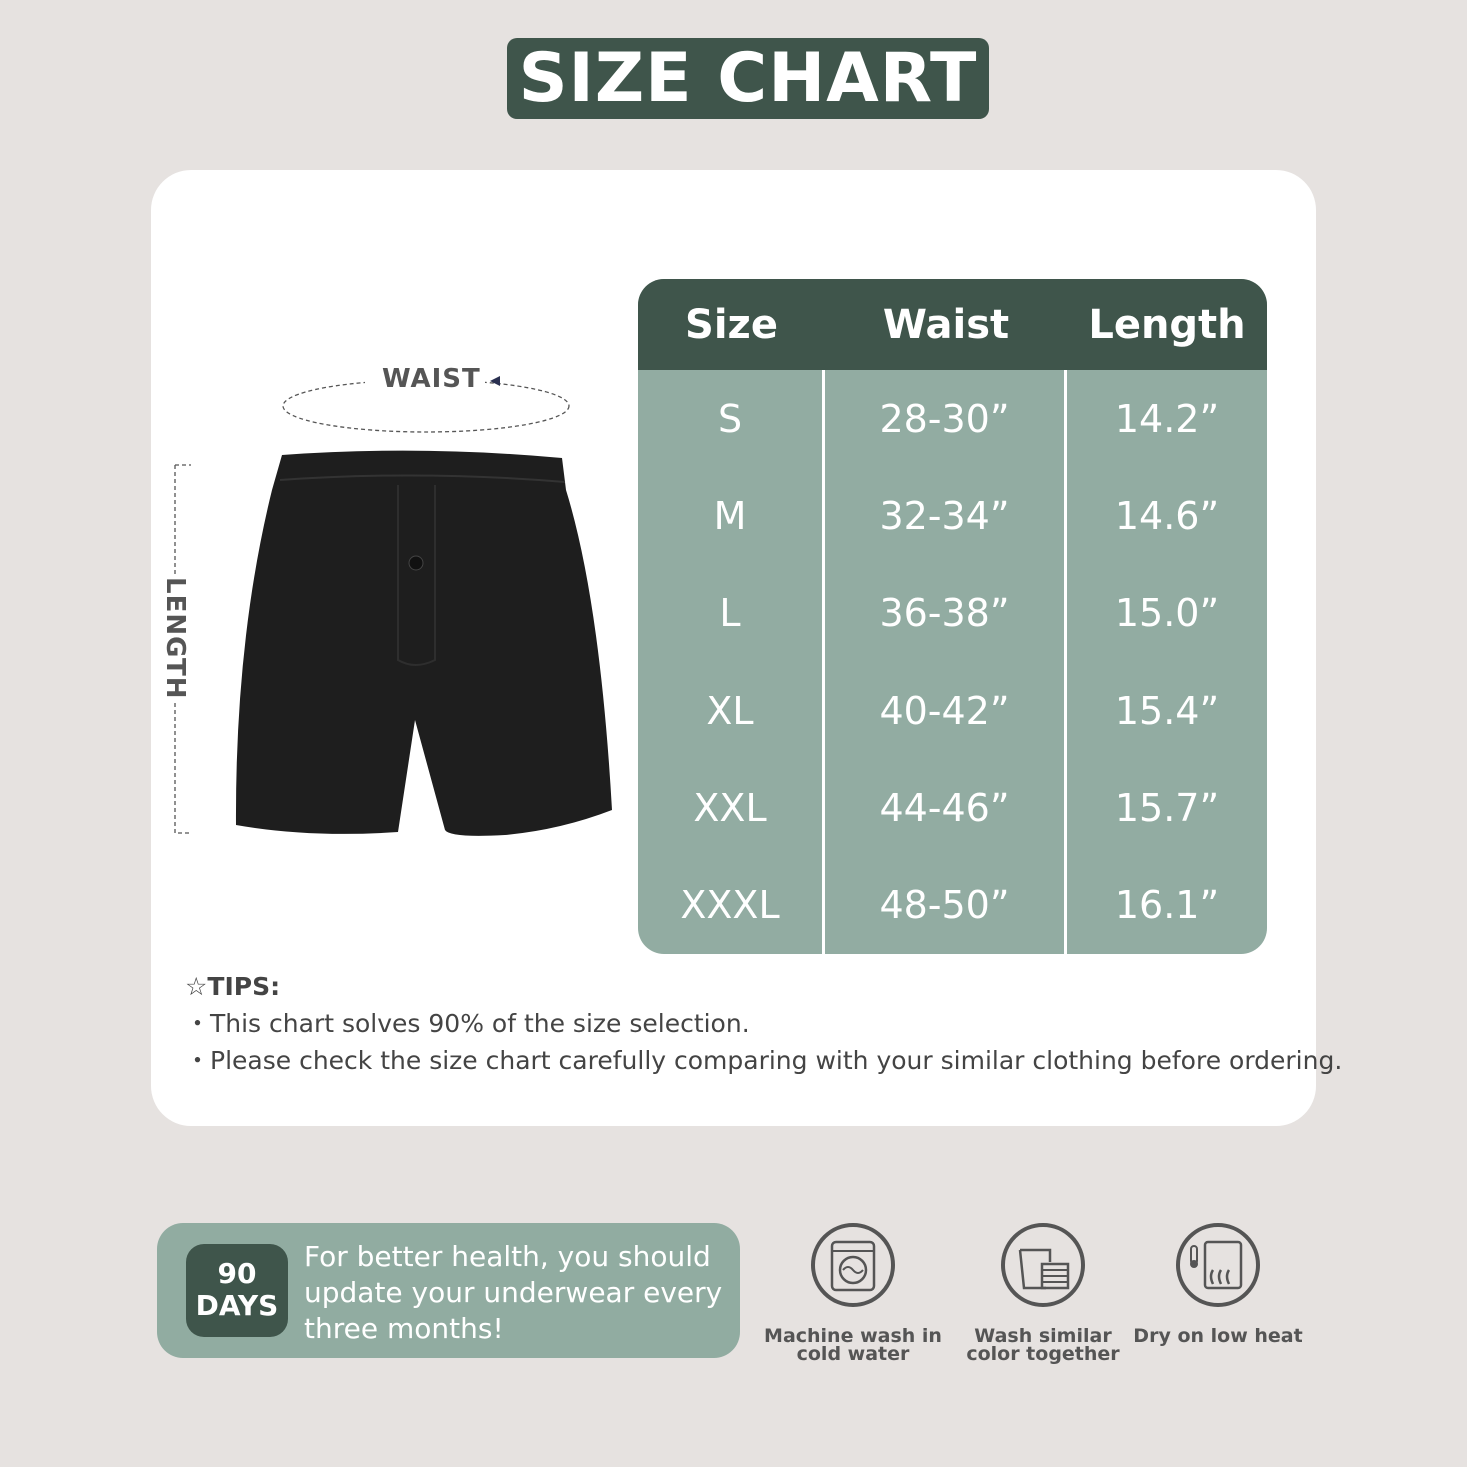  What do you see at coordinates (853, 1345) in the screenshot?
I see `care-label: Machine wash in cold water` at bounding box center [853, 1345].